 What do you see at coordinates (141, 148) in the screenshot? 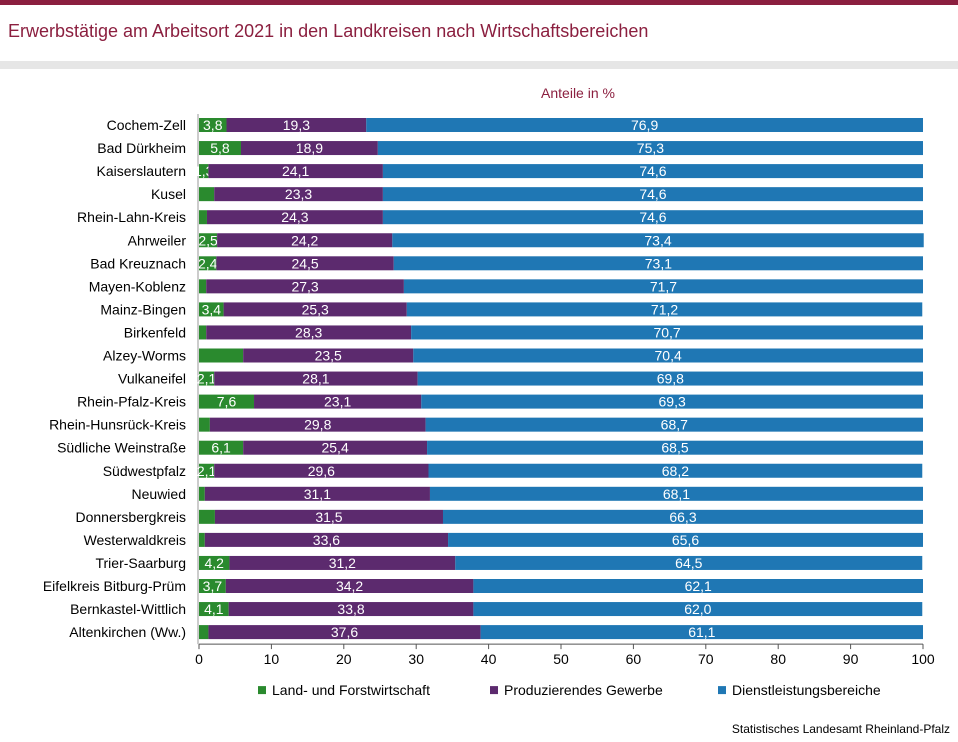
I see `category-label: Bad Dürkheim` at bounding box center [141, 148].